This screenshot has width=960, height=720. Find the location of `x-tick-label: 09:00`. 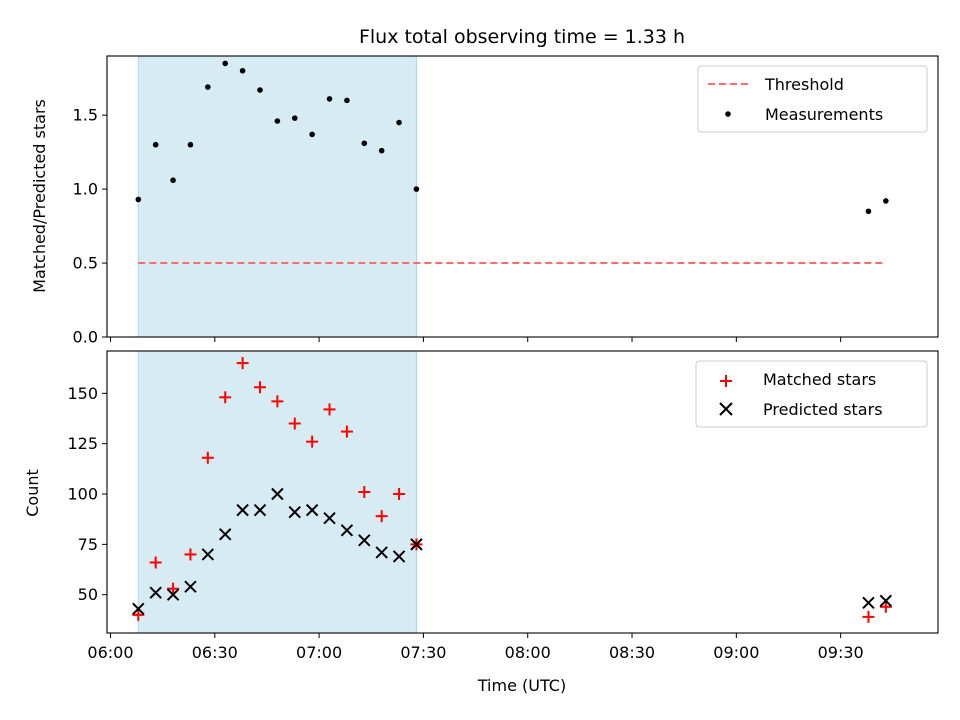

x-tick-label: 09:00 is located at coordinates (736, 652).